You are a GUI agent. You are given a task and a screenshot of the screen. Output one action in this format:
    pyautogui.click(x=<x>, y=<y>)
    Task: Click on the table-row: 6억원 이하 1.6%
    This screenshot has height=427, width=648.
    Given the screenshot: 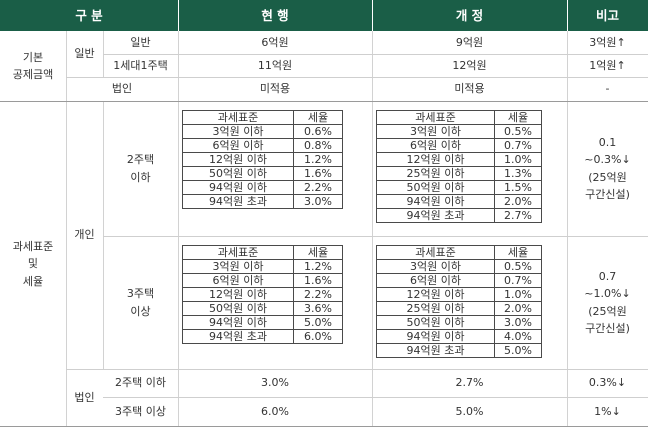 What is the action you would take?
    pyautogui.click(x=262, y=280)
    